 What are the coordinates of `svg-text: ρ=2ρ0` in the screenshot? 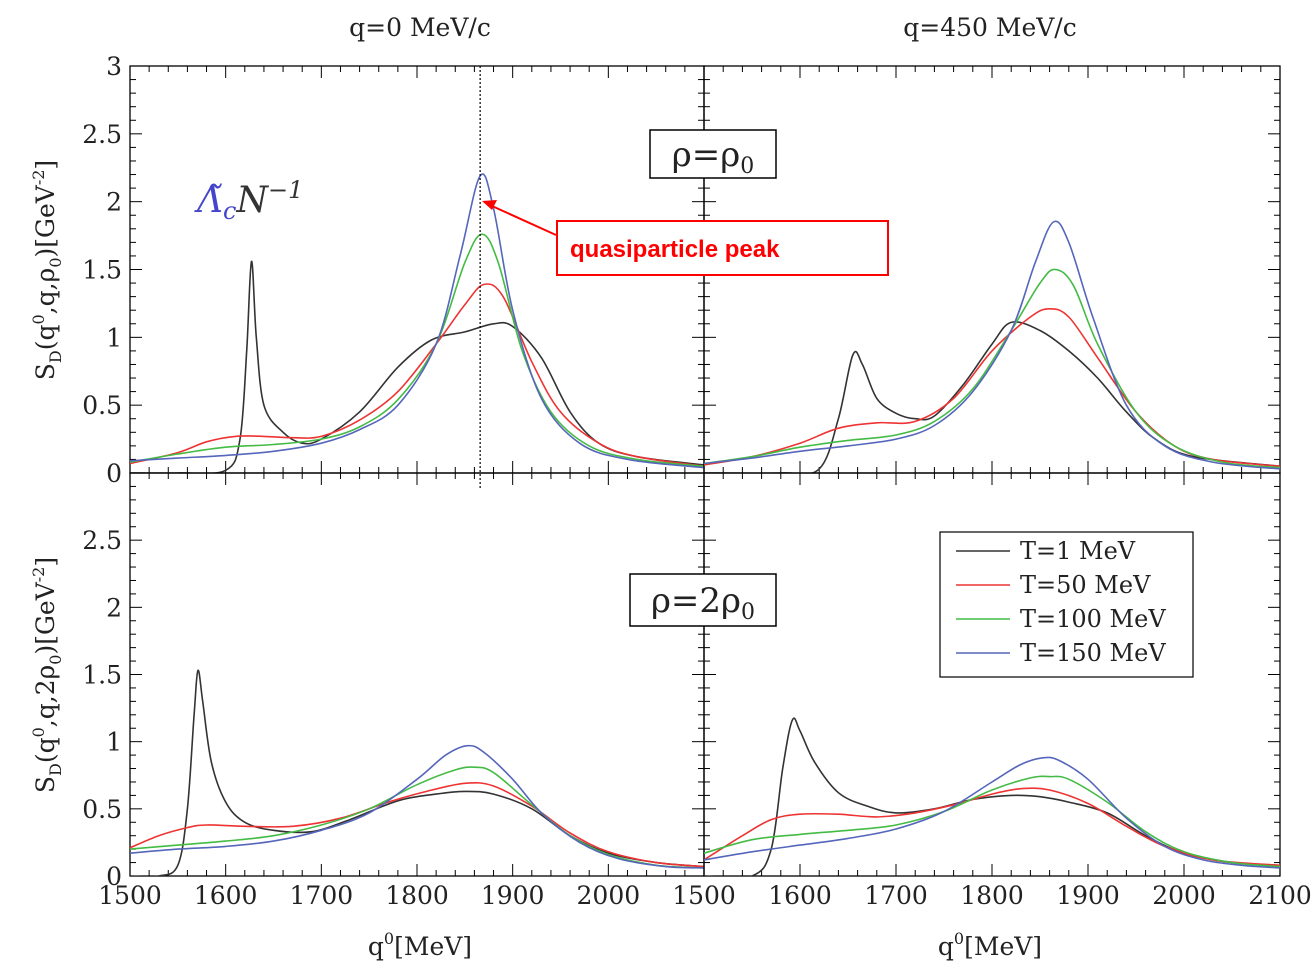 It's located at (703, 603).